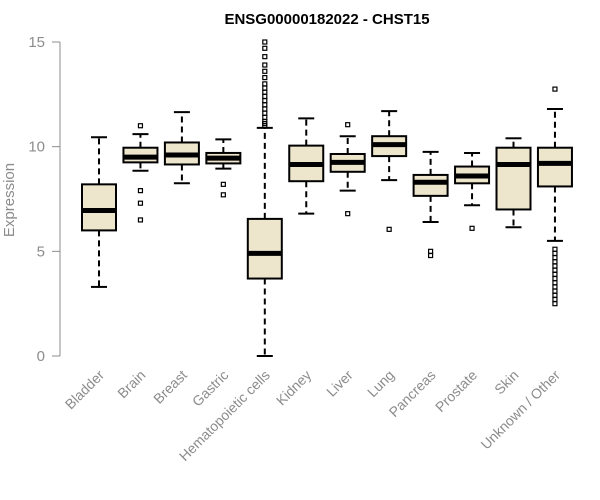 This screenshot has height=500, width=600. I want to click on box-skin, so click(513, 183).